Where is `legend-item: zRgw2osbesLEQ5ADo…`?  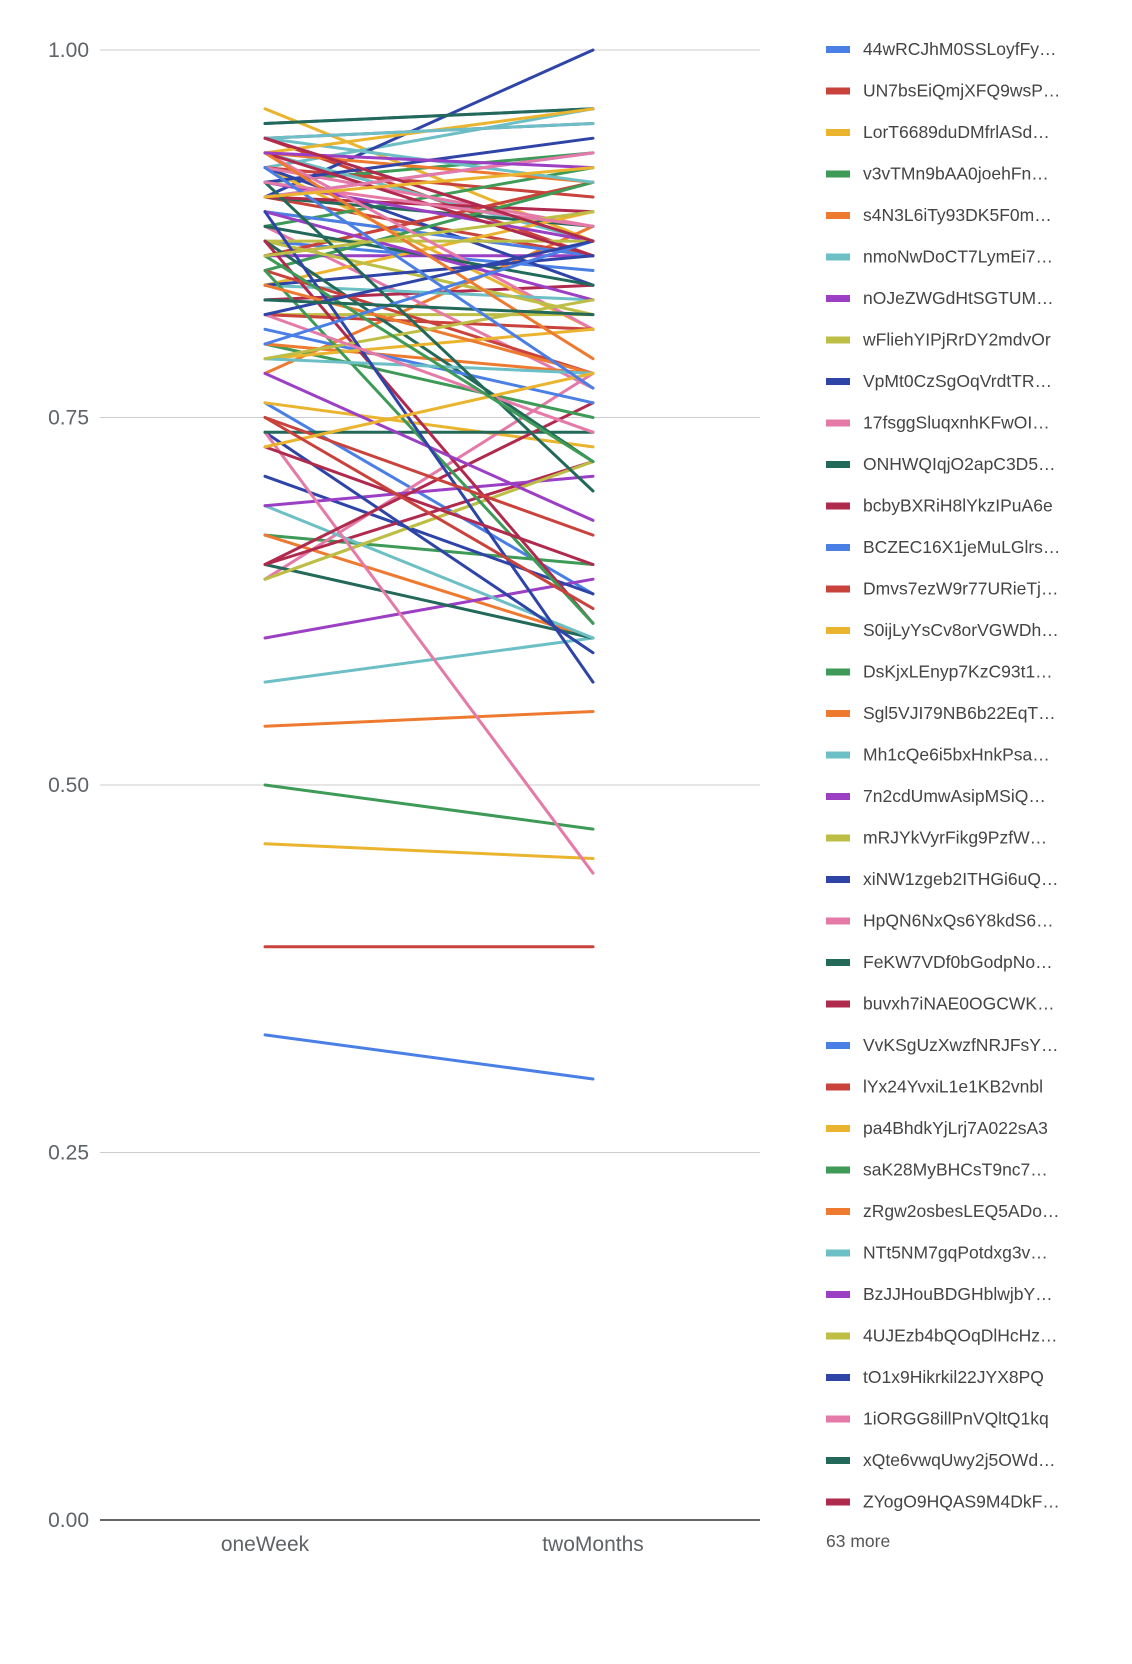
legend-item: zRgw2osbesLEQ5ADo… is located at coordinates (942, 1211).